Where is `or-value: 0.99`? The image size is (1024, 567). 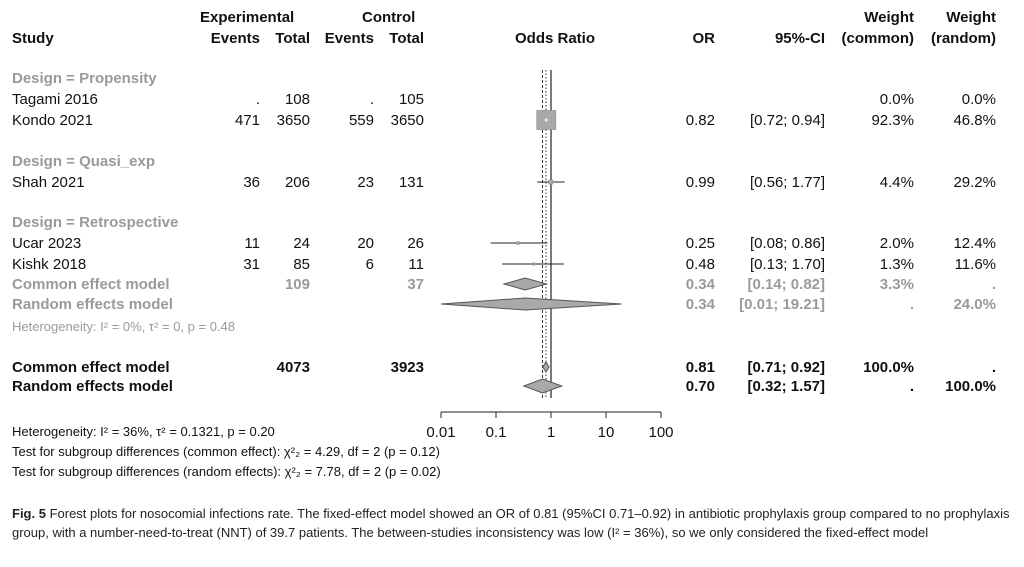
or-value: 0.99 is located at coordinates (700, 182).